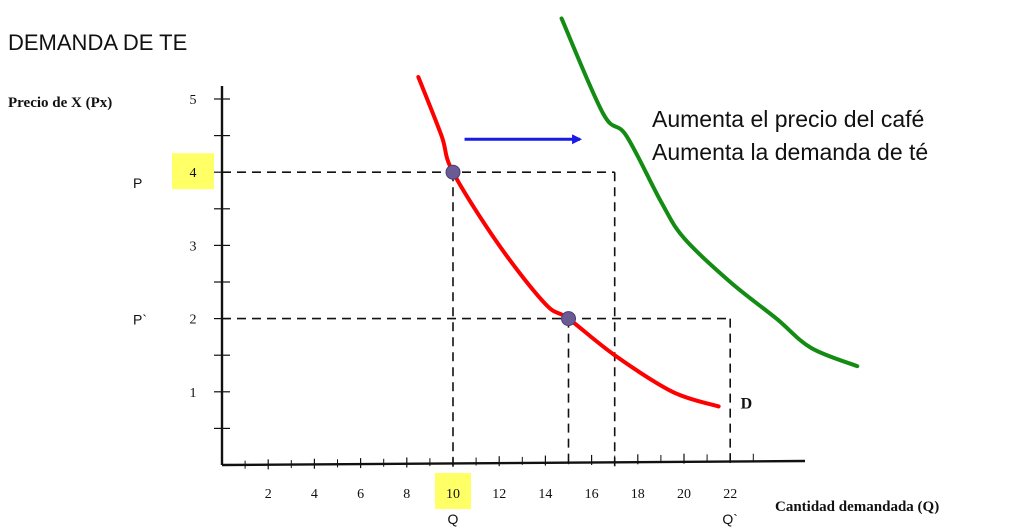 This screenshot has width=1011, height=530. I want to click on x-axis, so click(513, 463).